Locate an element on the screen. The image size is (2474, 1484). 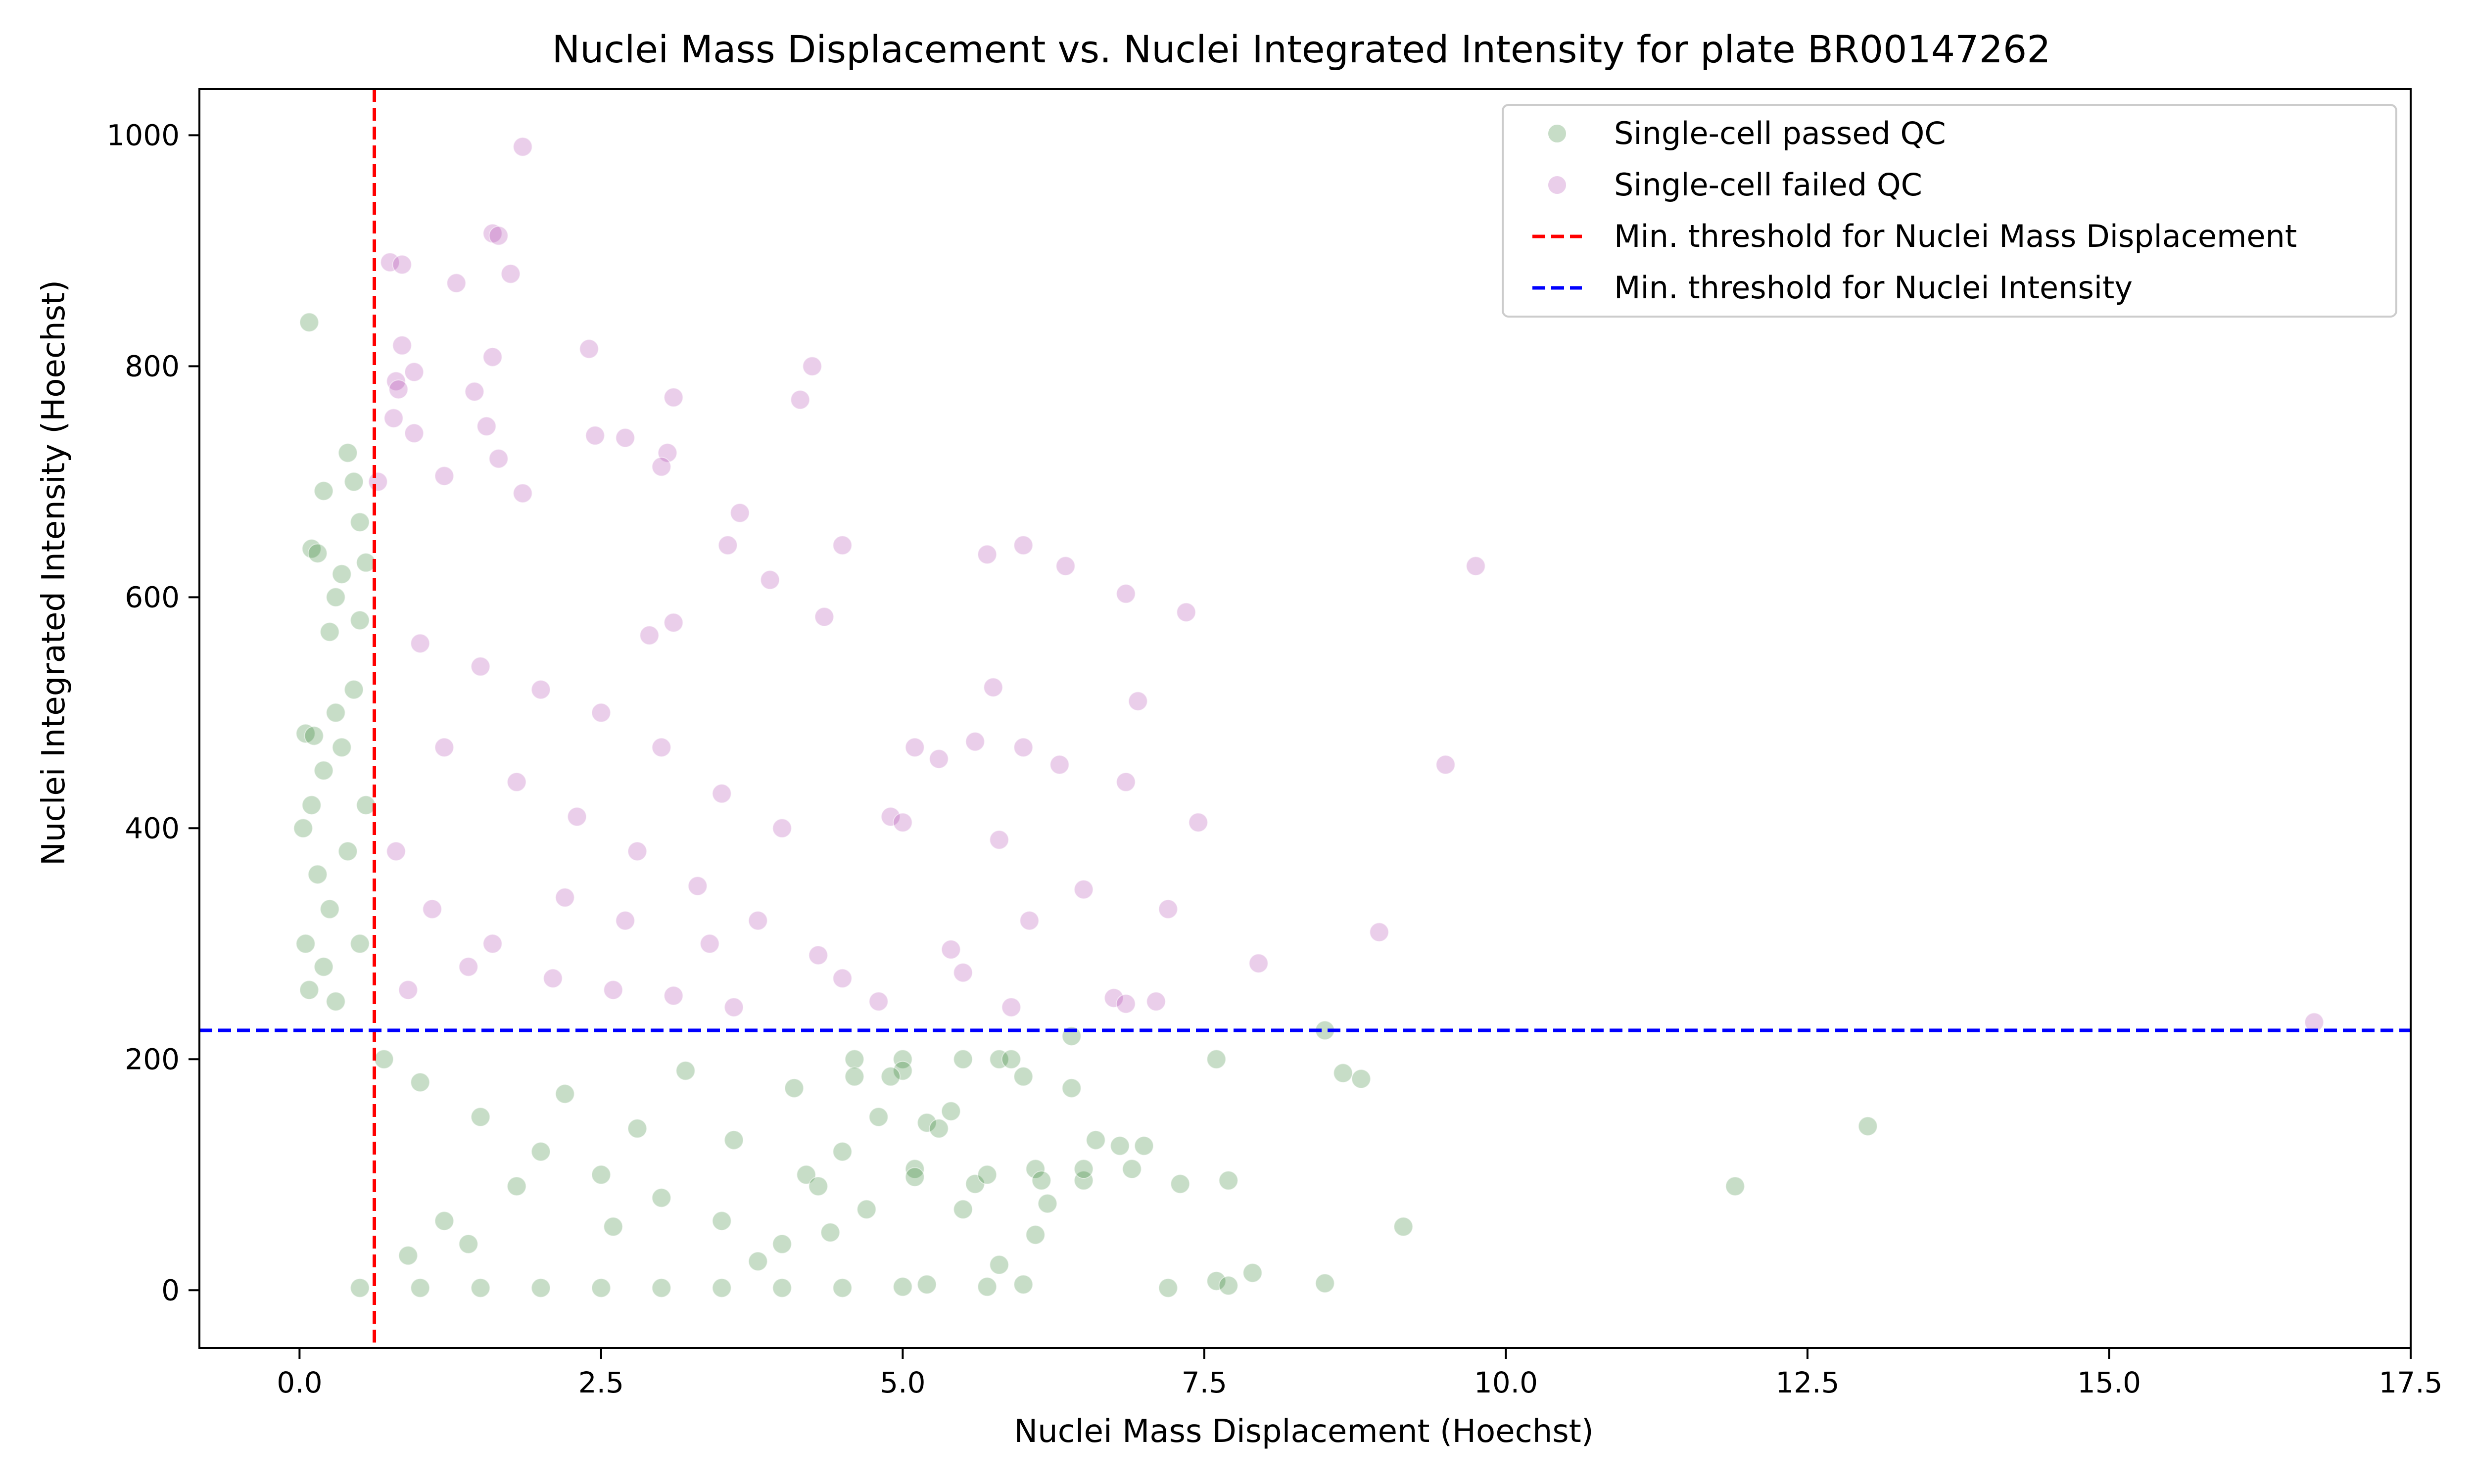
x-tick-label: 5.0 is located at coordinates (903, 1382).